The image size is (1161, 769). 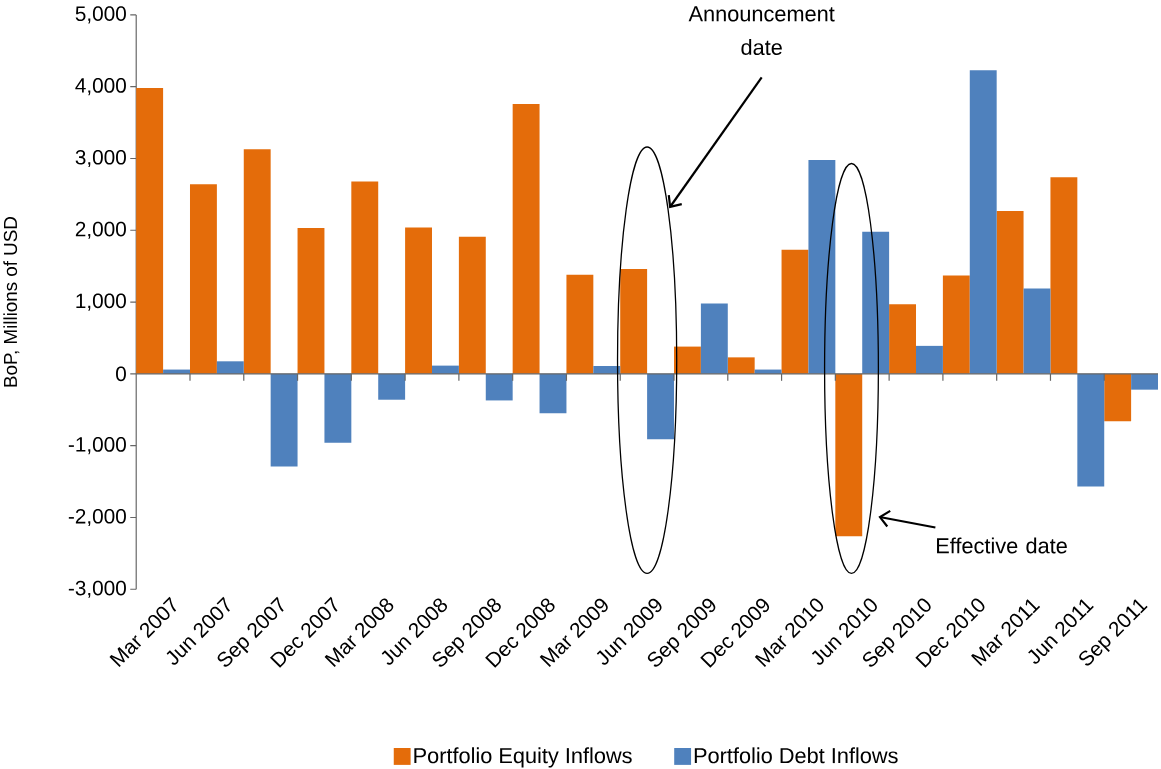 What do you see at coordinates (761, 31) in the screenshot?
I see `annotation: Announcement date` at bounding box center [761, 31].